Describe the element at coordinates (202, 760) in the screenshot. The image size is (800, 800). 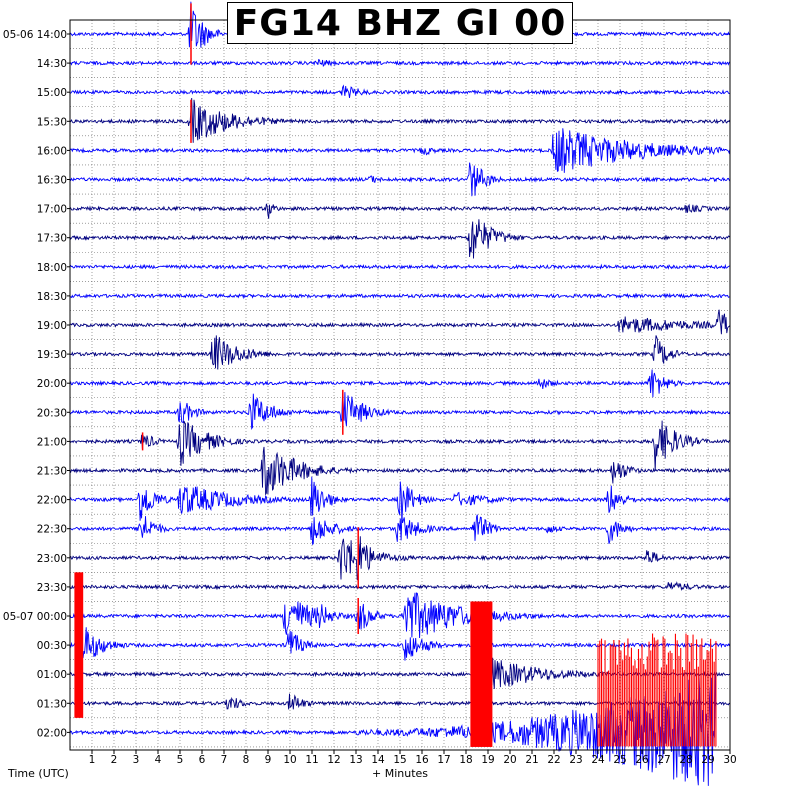
I see `x-tick-label: 6` at that location.